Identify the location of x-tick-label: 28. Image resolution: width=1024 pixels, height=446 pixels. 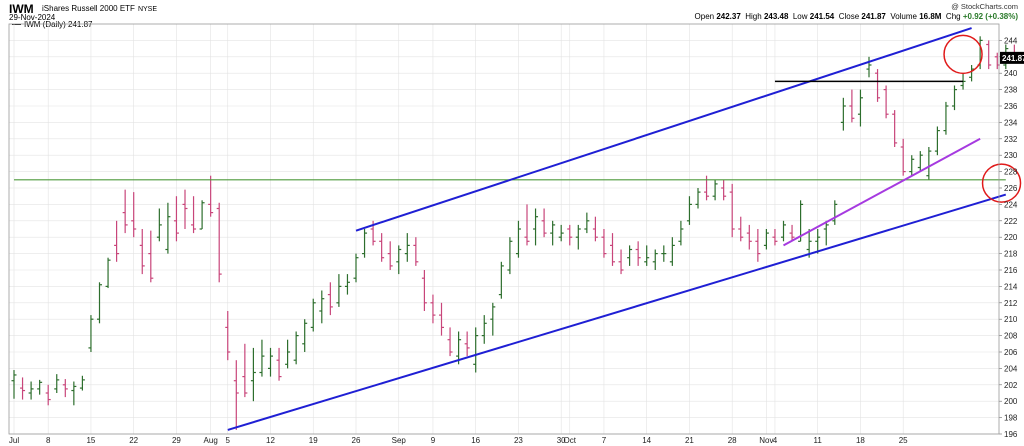
(732, 440).